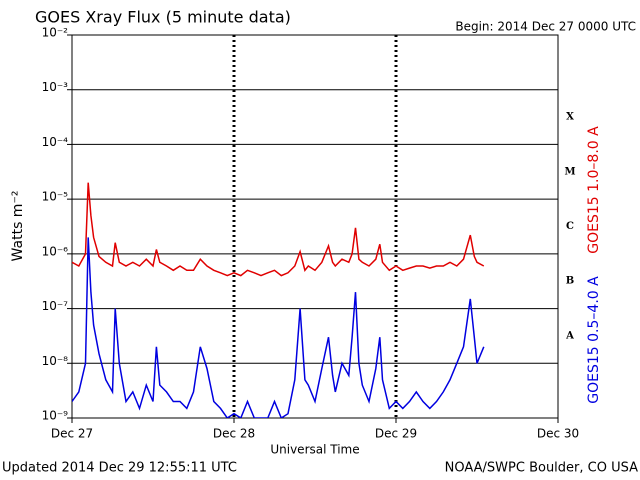 This screenshot has height=480, width=640. Describe the element at coordinates (569, 335) in the screenshot. I see `class-label: A` at that location.